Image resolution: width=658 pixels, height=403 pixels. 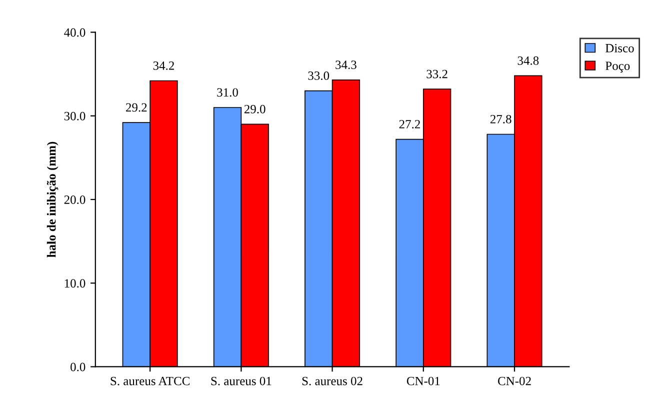 What do you see at coordinates (437, 74) in the screenshot?
I see `data-label: 33.2` at bounding box center [437, 74].